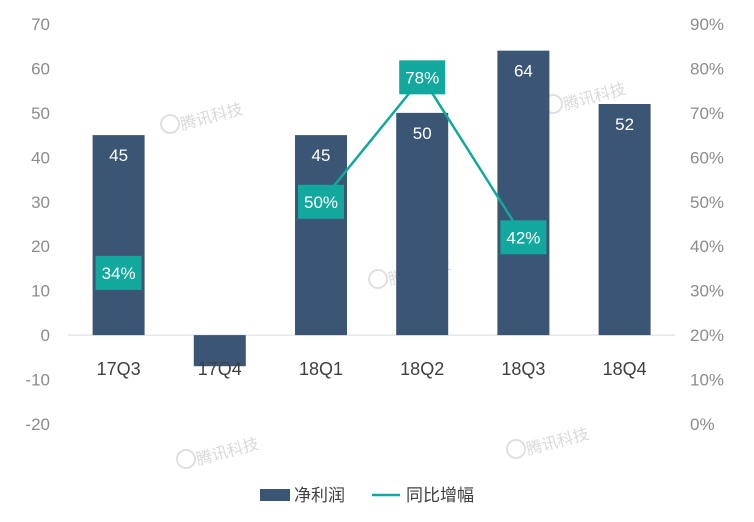 This screenshot has width=754, height=522. Describe the element at coordinates (707, 335) in the screenshot. I see `right-tick-label: 20%` at that location.